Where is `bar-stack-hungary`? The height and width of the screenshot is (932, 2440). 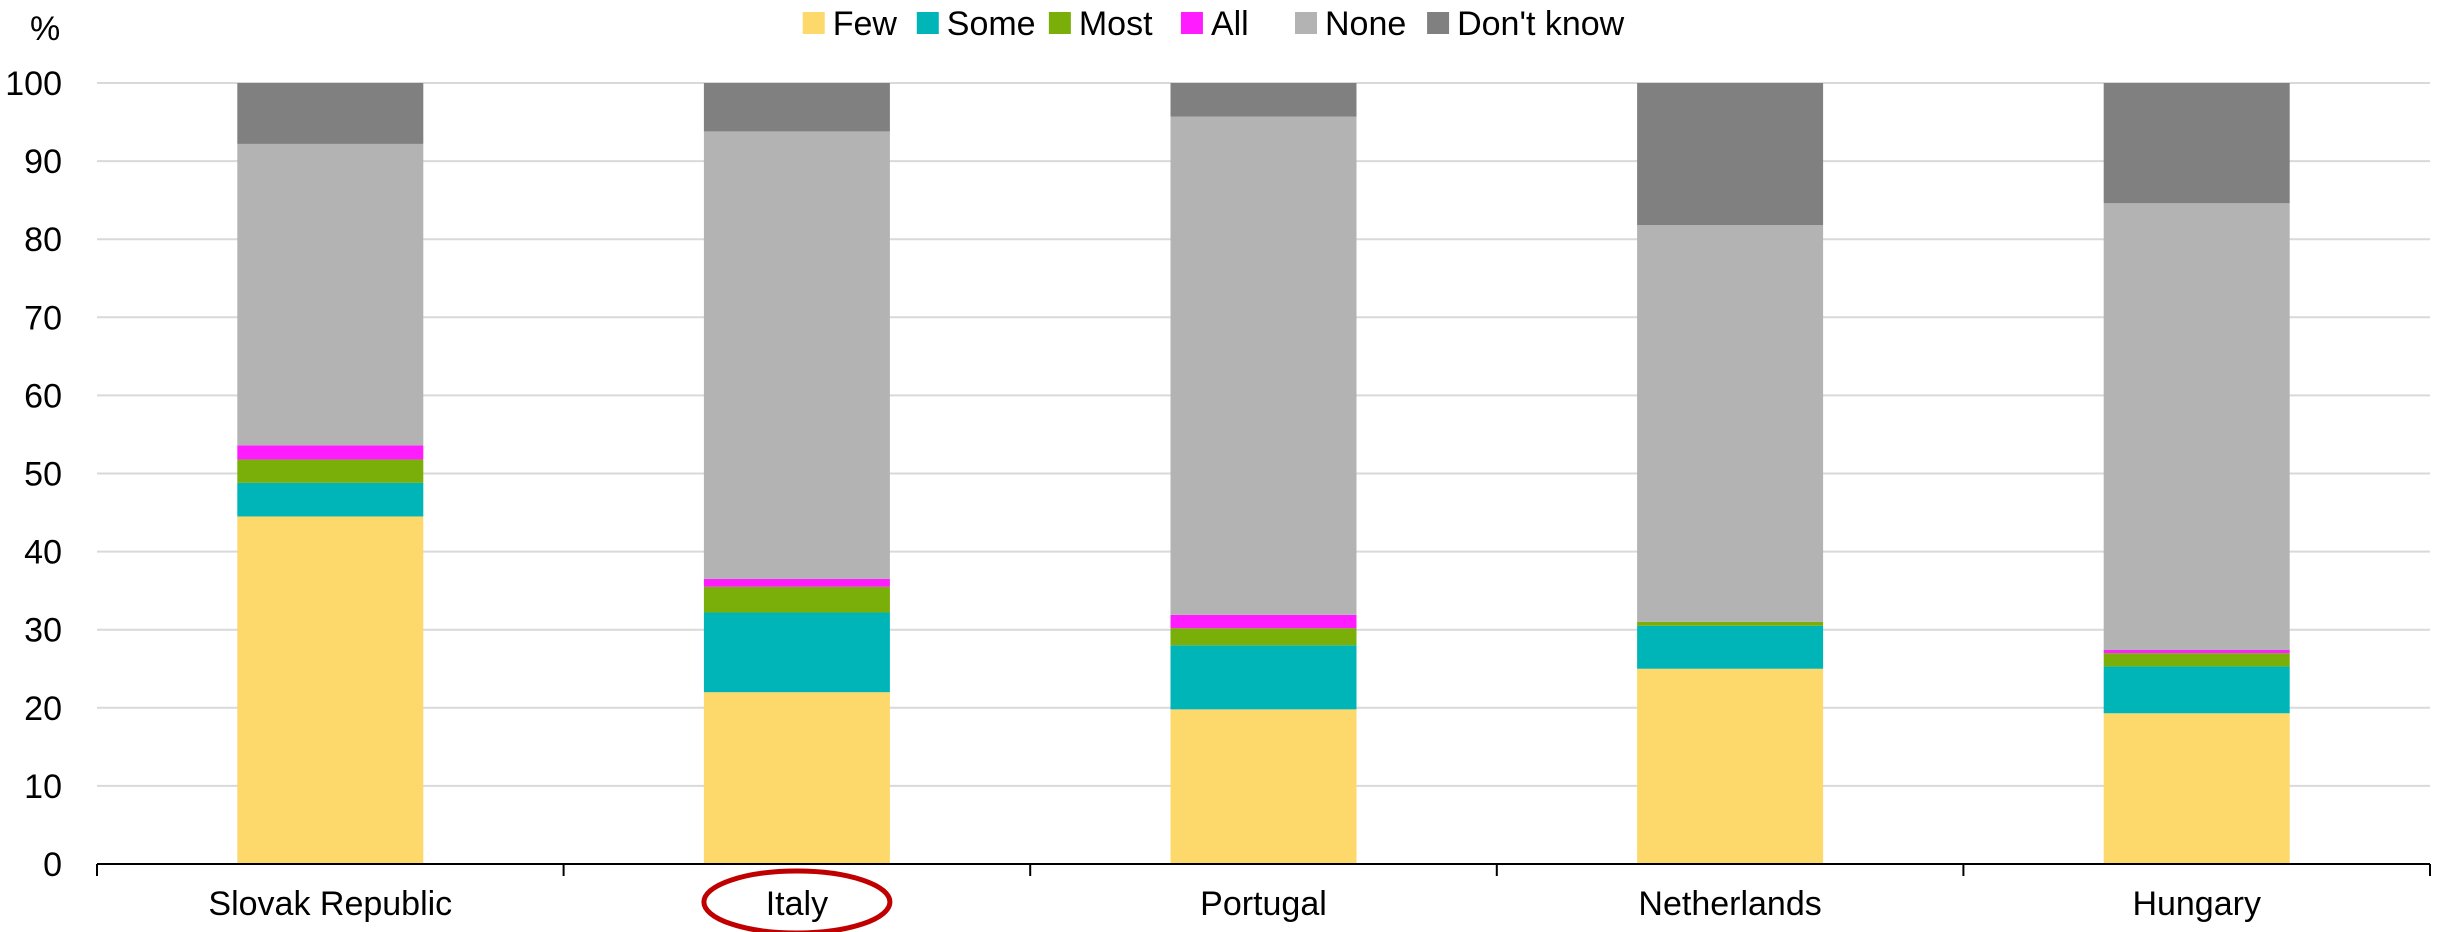 bar-stack-hungary is located at coordinates (2196, 473).